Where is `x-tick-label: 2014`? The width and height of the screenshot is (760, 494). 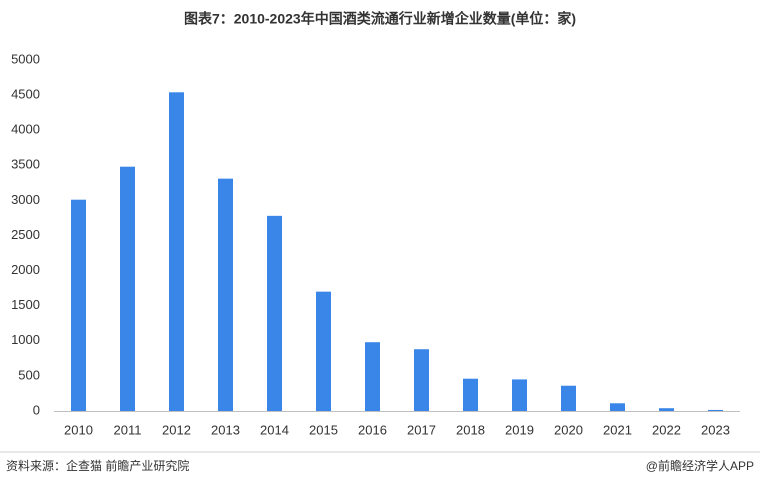 x-tick-label: 2014 is located at coordinates (274, 429).